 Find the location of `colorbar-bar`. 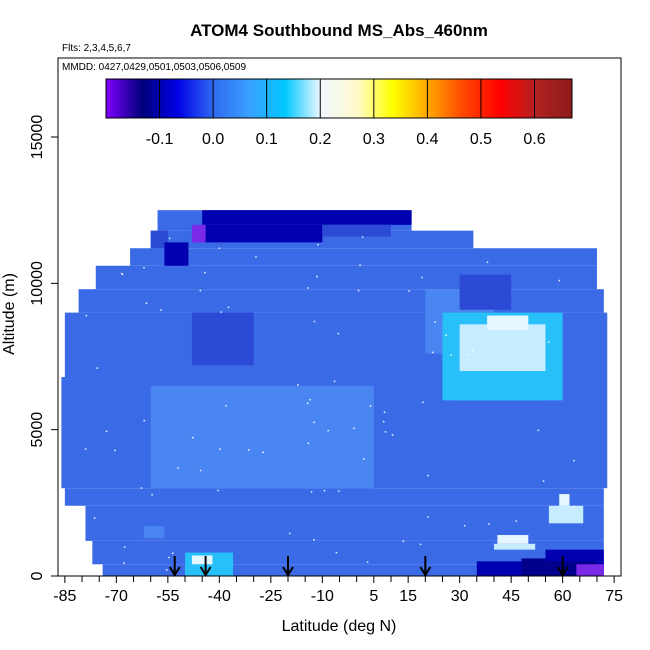

colorbar-bar is located at coordinates (339, 98).